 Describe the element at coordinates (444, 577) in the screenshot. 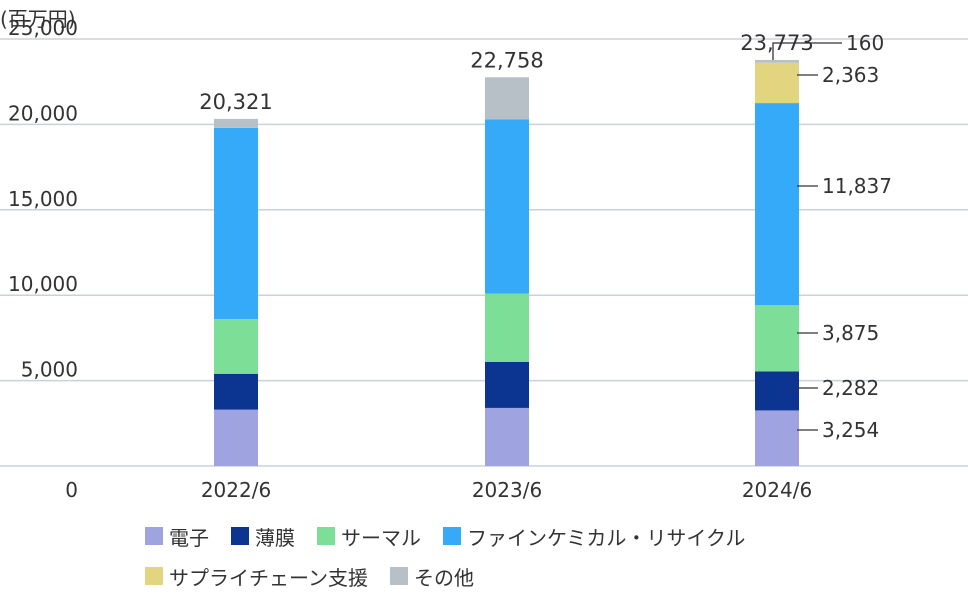

I see `legend-label: その他` at that location.